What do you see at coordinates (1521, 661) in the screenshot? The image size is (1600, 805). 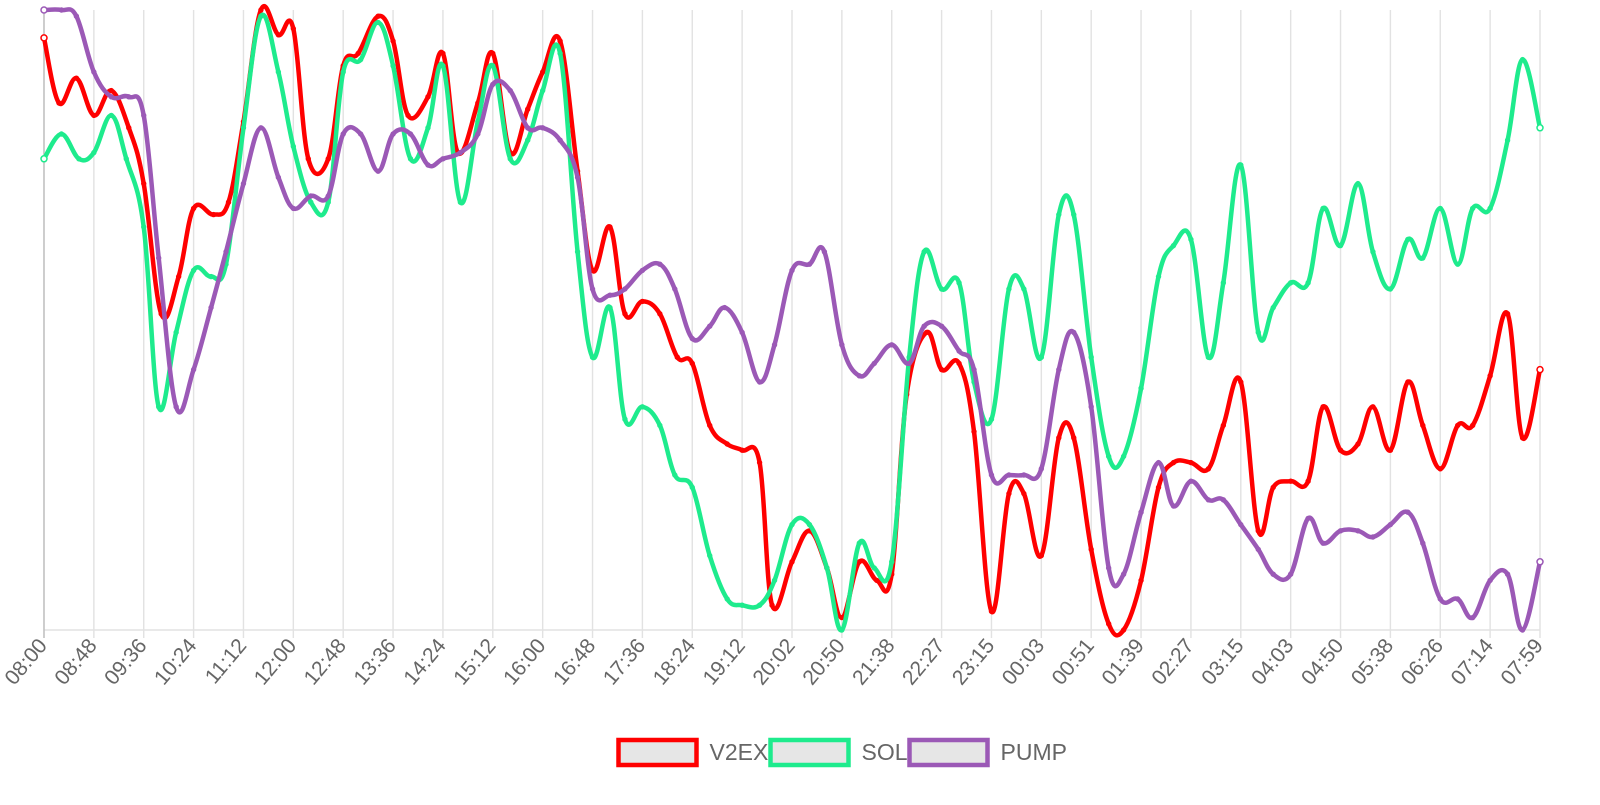 I see `x-tick-label-30: 07:59` at bounding box center [1521, 661].